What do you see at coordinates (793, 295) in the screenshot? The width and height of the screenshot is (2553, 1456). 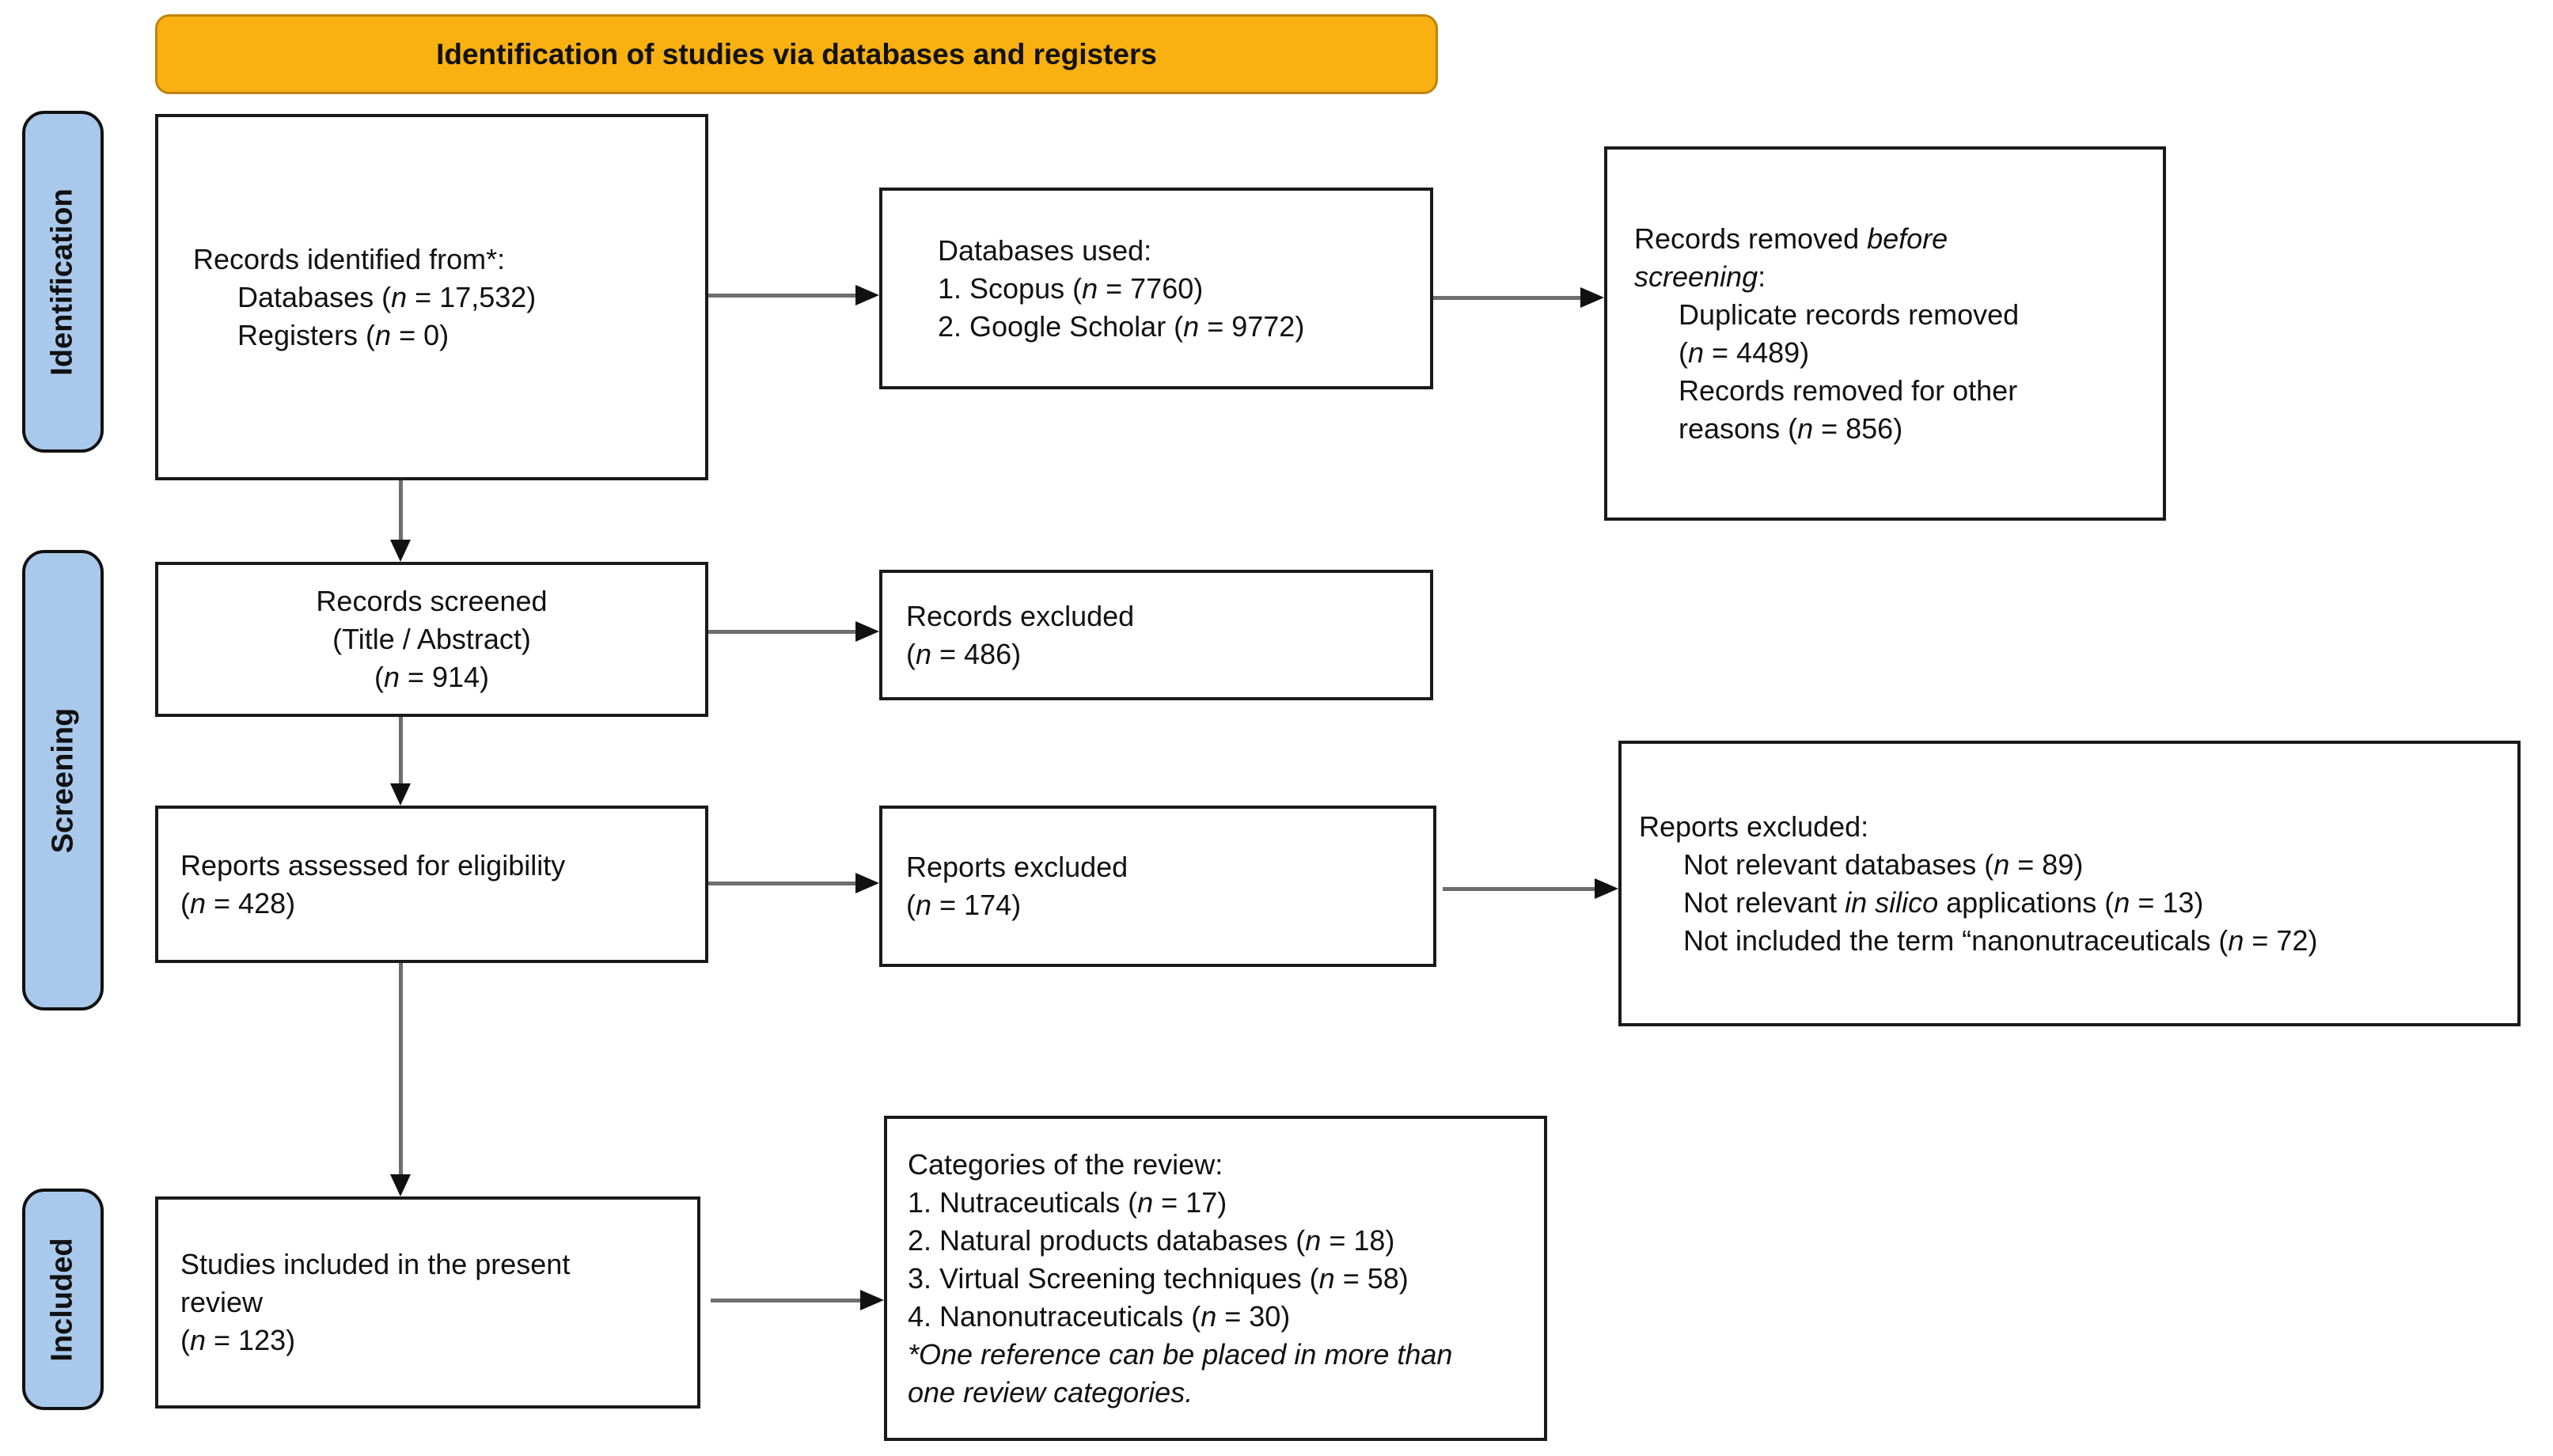 I see `arrow-identified-to-databases` at bounding box center [793, 295].